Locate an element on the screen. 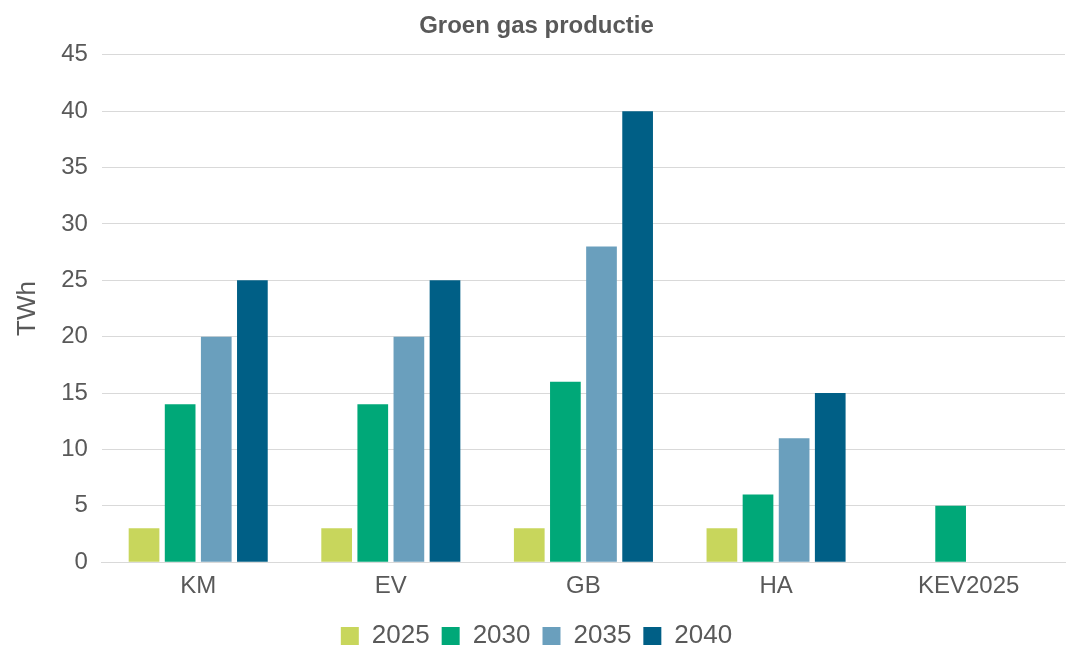  x-tick-label: EV is located at coordinates (390, 585).